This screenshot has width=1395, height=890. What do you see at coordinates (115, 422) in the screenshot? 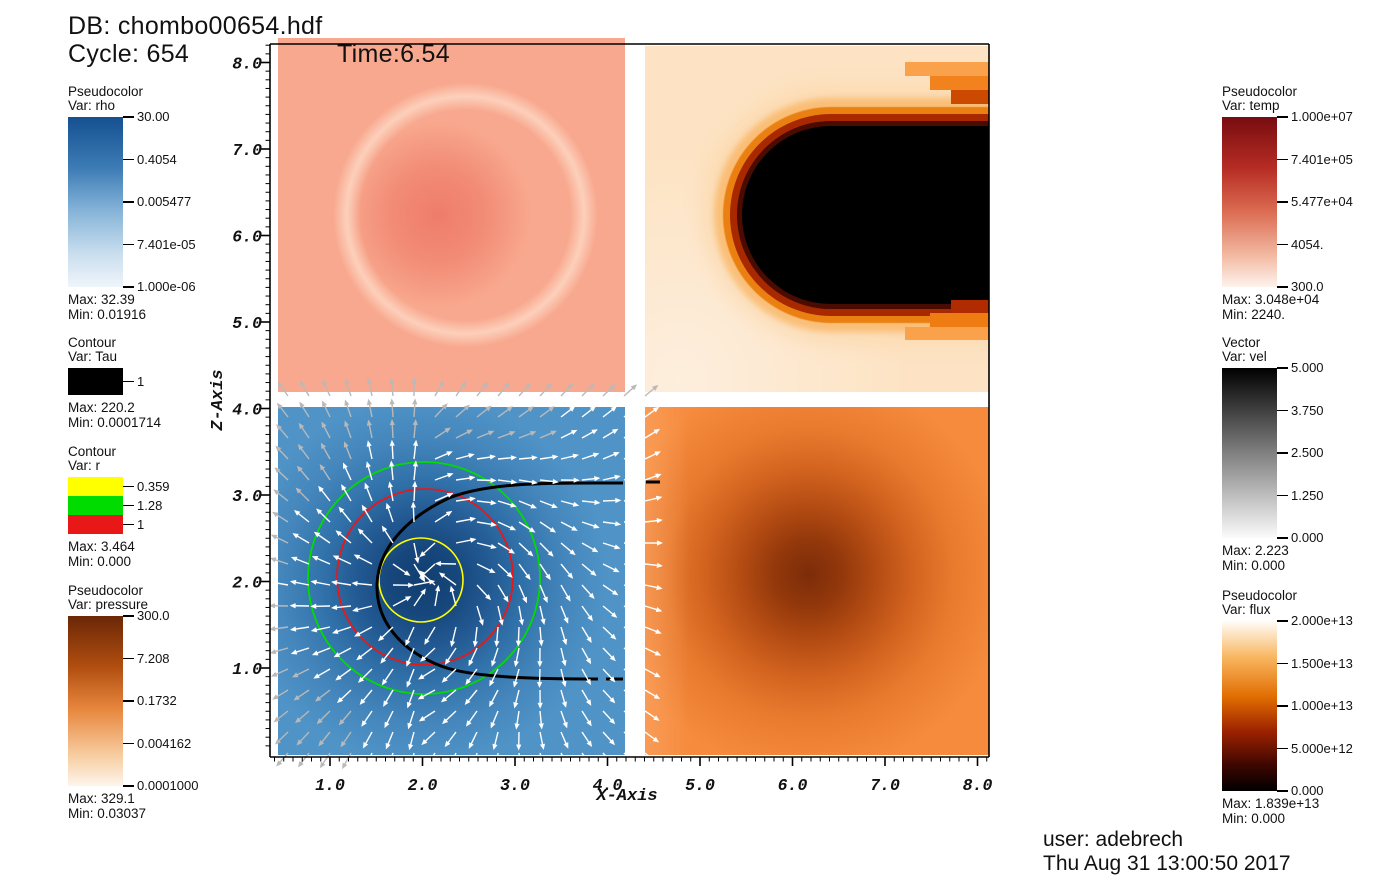
I see `legend-tau-min: Min: 0.0001714` at bounding box center [115, 422].